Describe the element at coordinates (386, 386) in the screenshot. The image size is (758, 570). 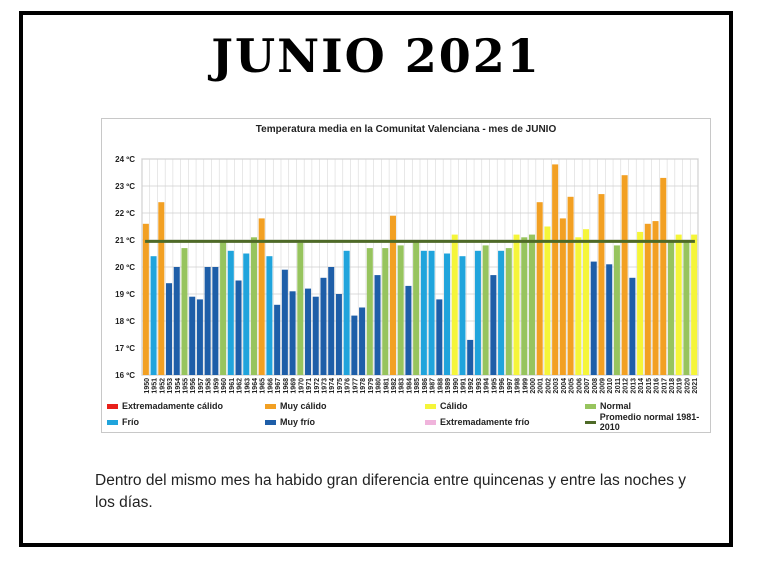
I see `x-tick-label: 1981` at that location.